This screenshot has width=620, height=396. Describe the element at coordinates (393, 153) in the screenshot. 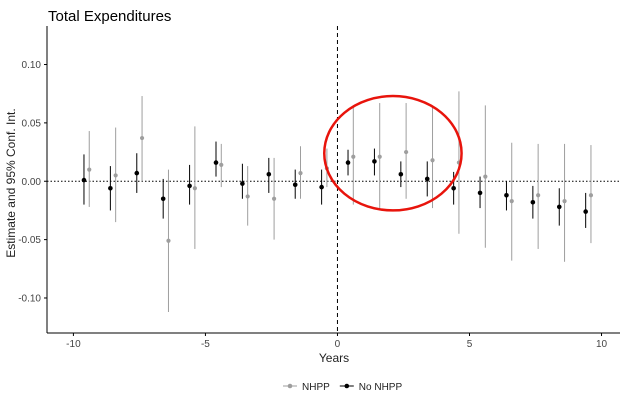

I see `highlight-circle` at that location.